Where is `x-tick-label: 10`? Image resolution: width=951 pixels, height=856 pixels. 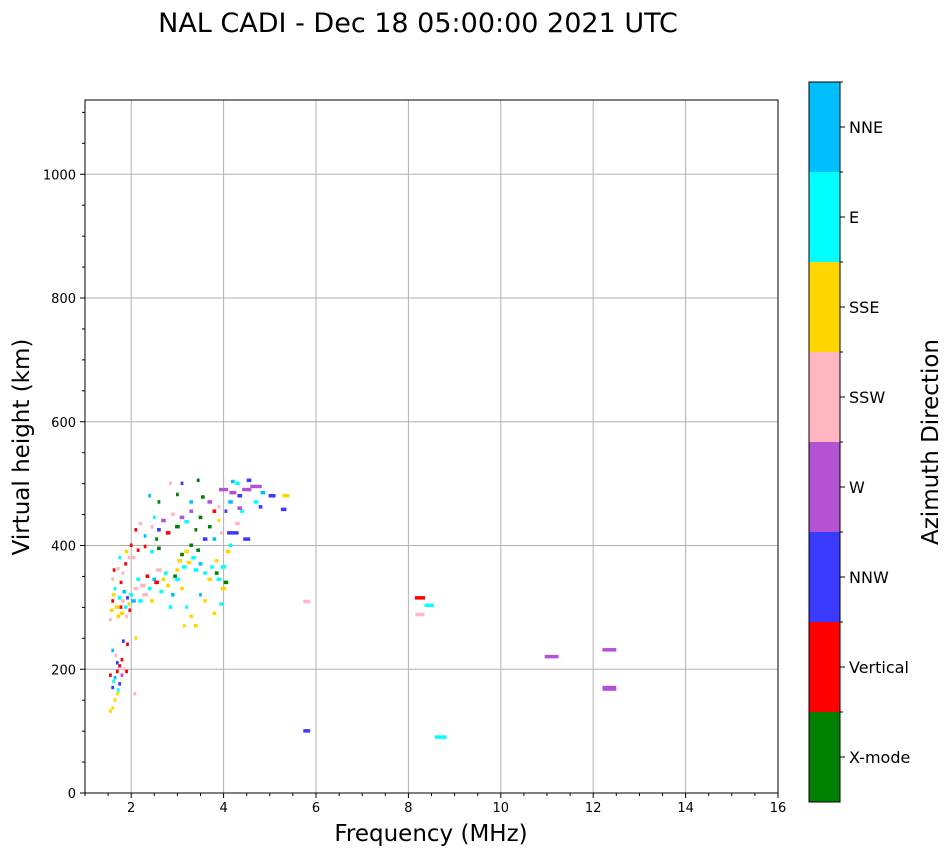
x-tick-label: 10 is located at coordinates (501, 808).